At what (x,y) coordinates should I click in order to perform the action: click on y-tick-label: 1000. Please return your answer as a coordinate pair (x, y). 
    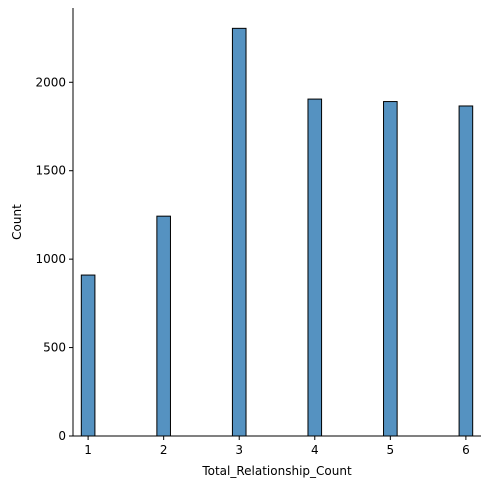
    Looking at the image, I should click on (50, 259).